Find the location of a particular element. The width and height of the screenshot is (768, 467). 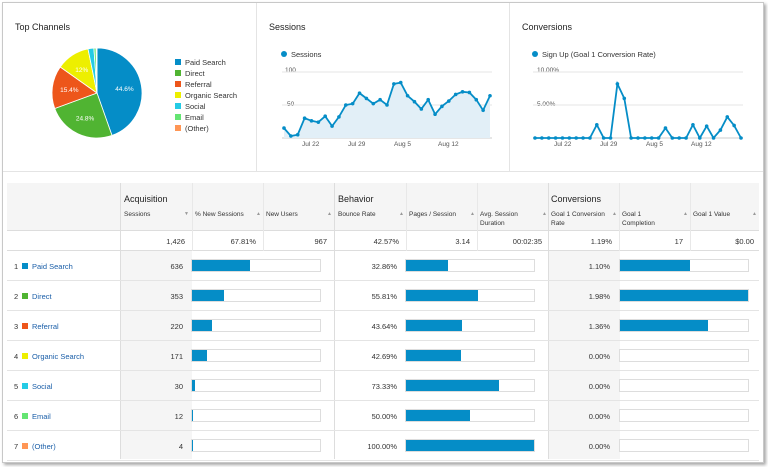

pie-slice-label: 12% is located at coordinates (81, 70).